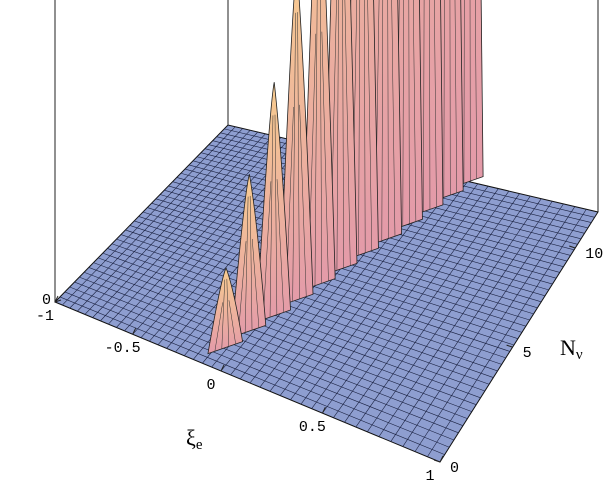 The image size is (605, 491). I want to click on y-tick-label: 0, so click(454, 468).